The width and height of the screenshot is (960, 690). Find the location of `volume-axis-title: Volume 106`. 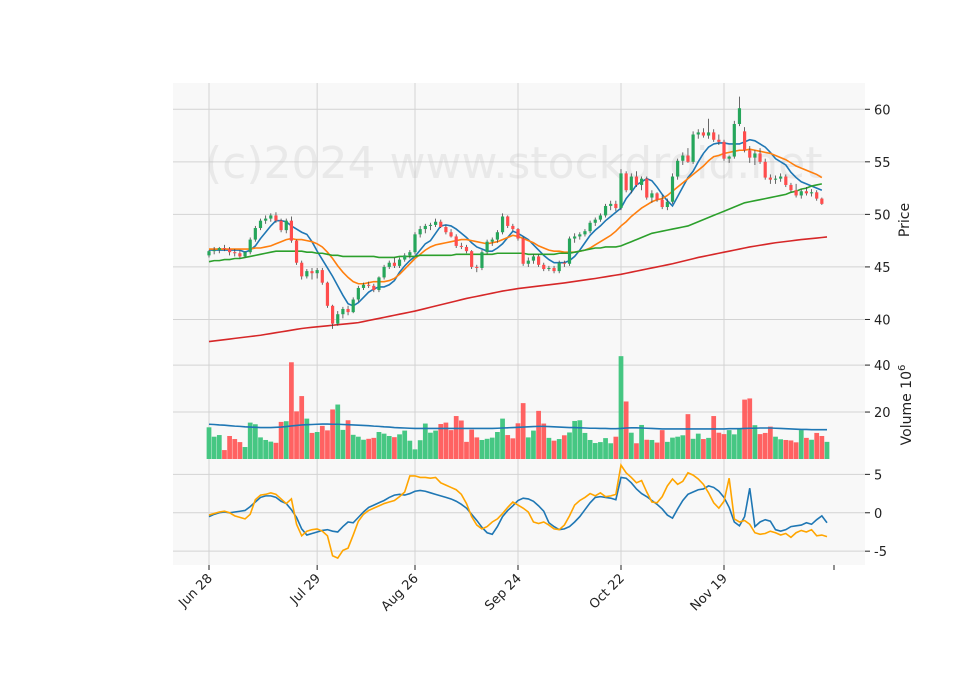

volume-axis-title: Volume 106 is located at coordinates (906, 405).